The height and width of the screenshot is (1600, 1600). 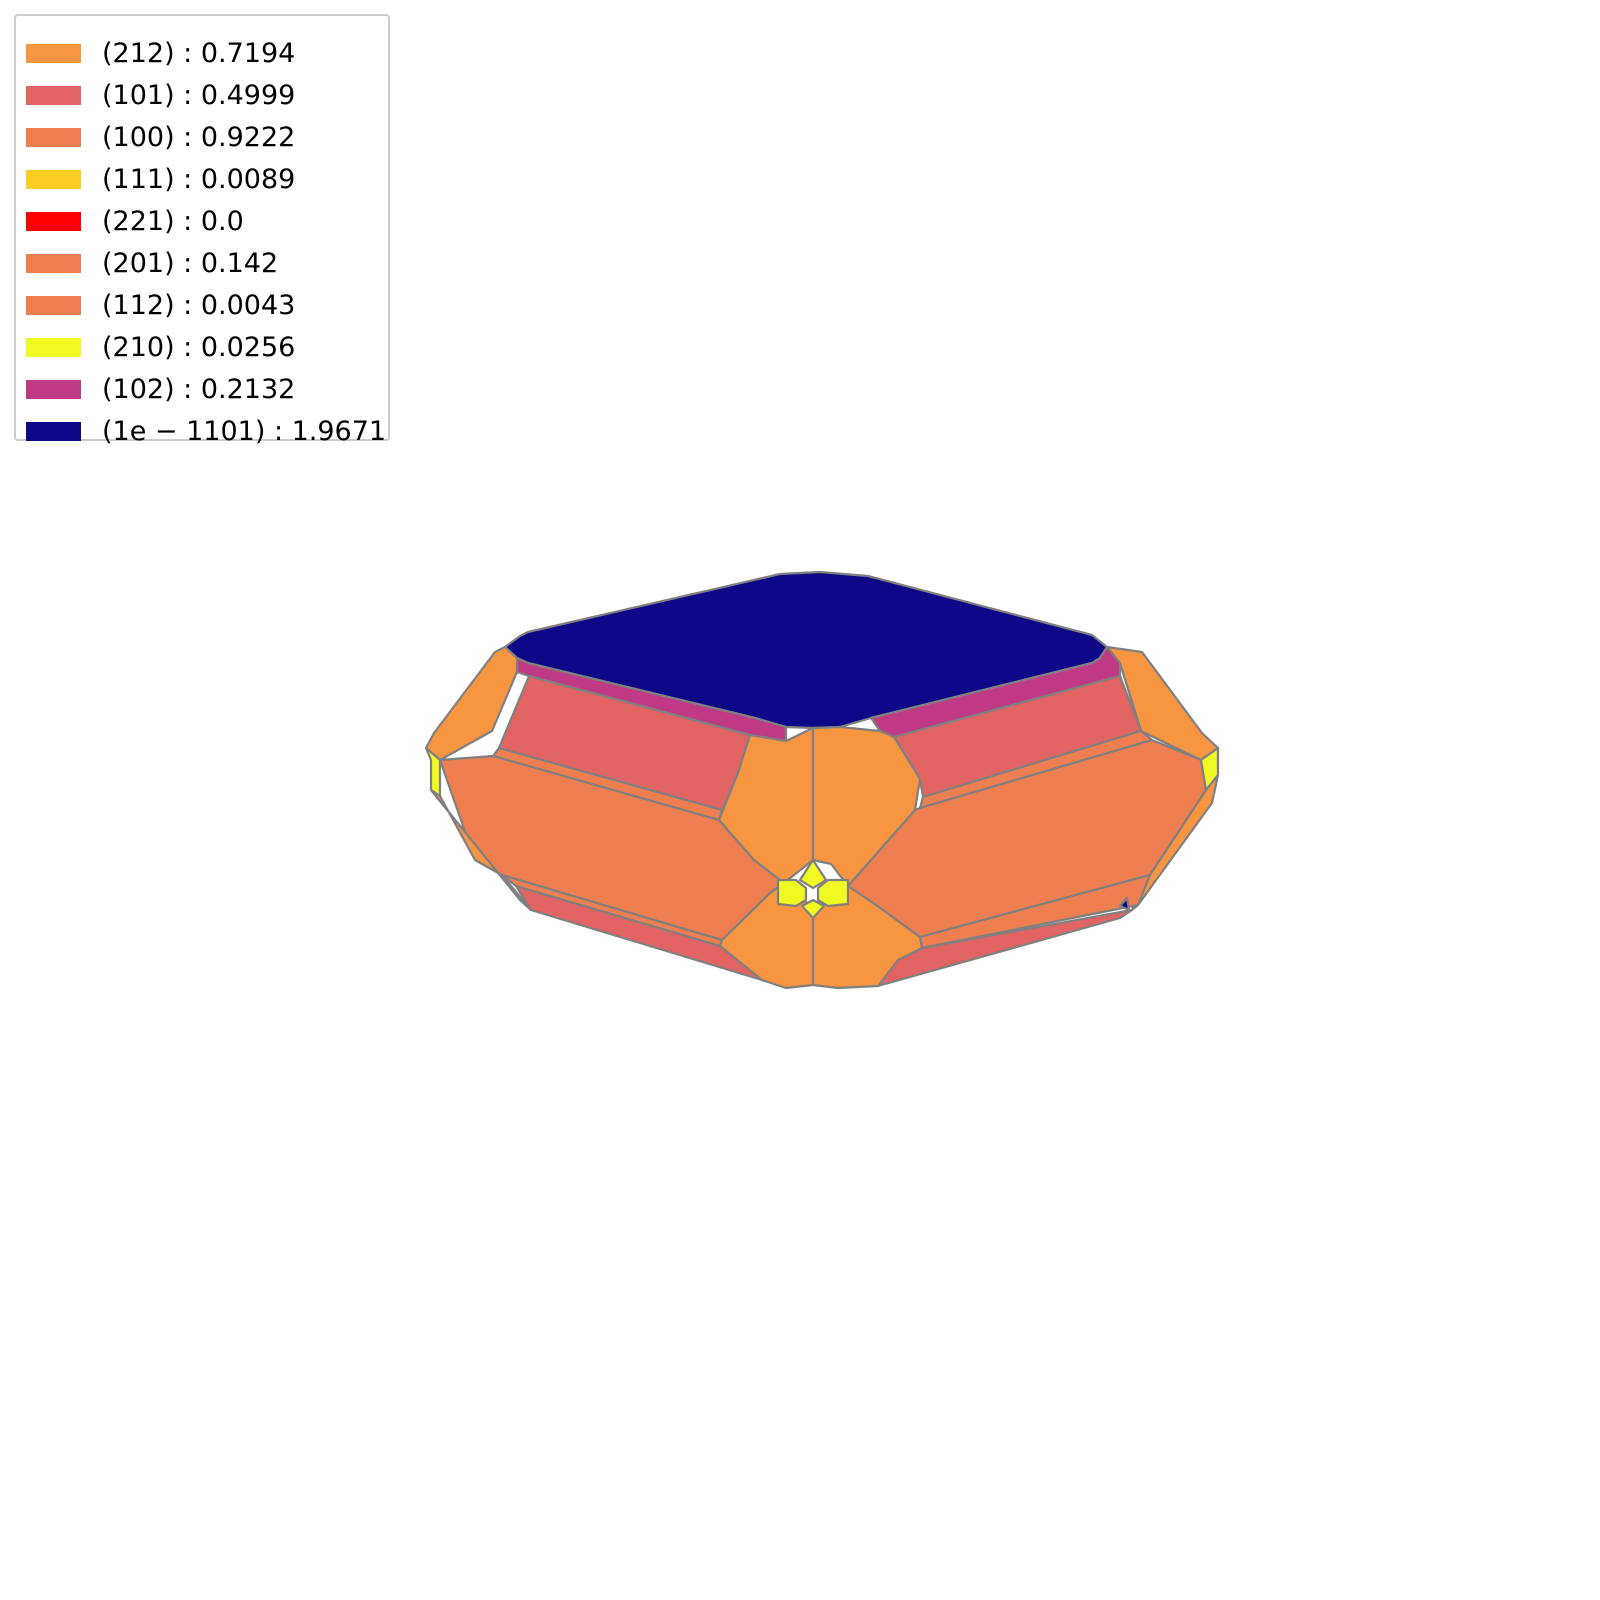 I want to click on legend-entry-1e-1101: (1e − 1101) : 1.9671, so click(x=201, y=432).